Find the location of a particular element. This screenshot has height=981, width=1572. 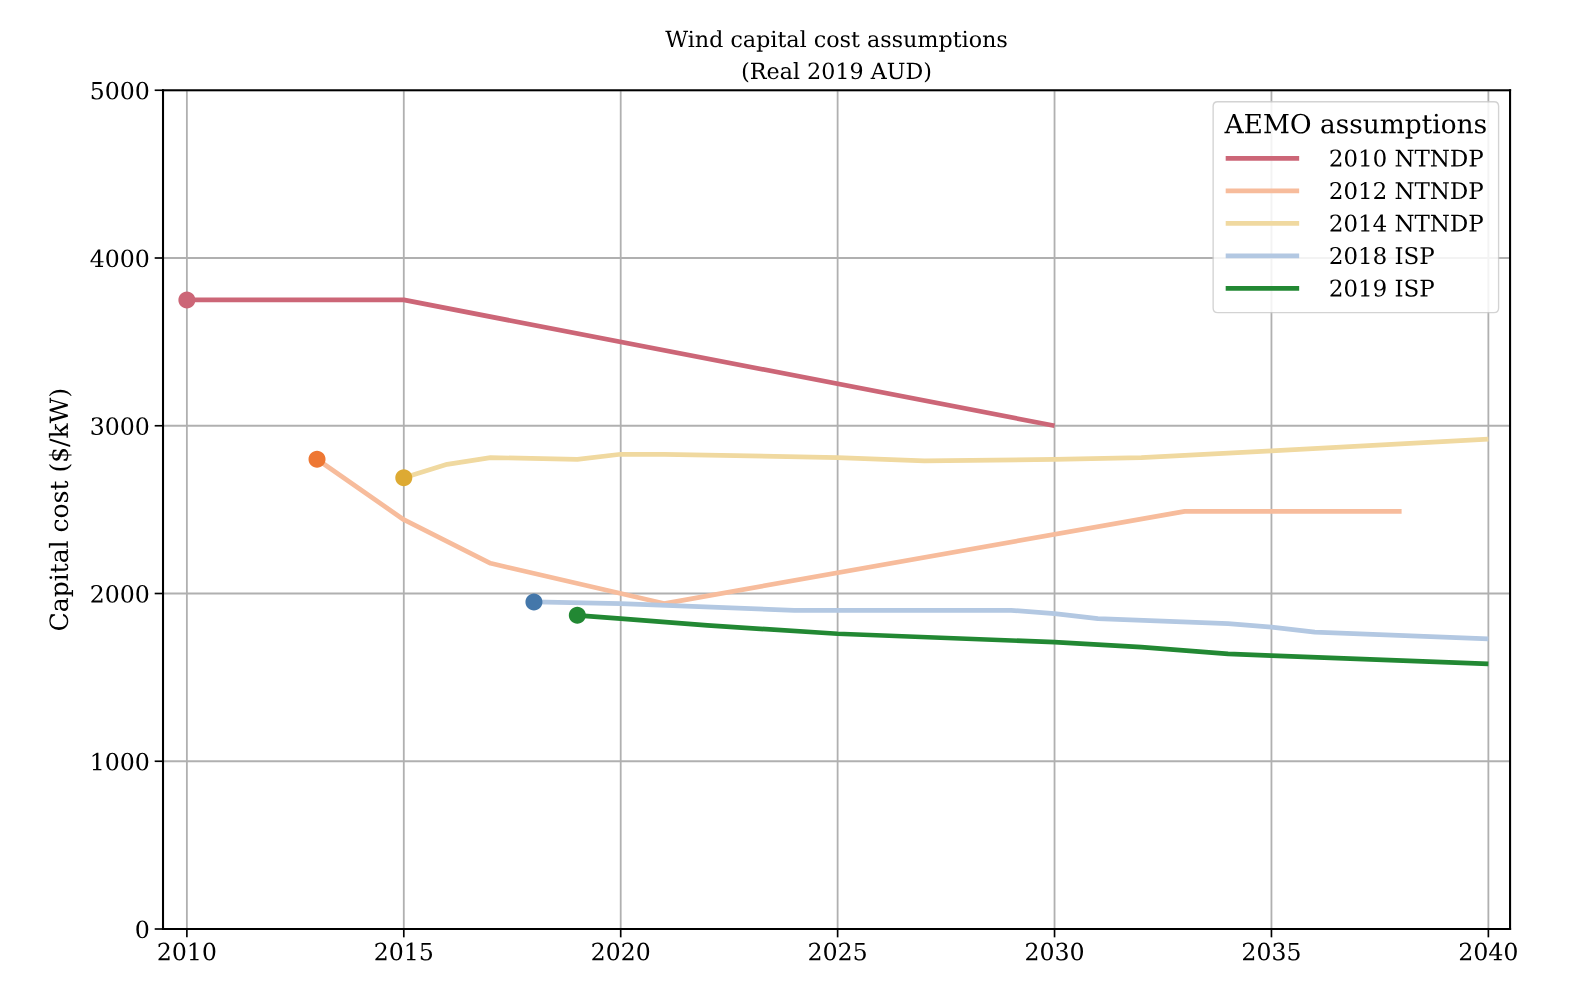

chart-title: Wind capital cost assumptions is located at coordinates (836, 41).